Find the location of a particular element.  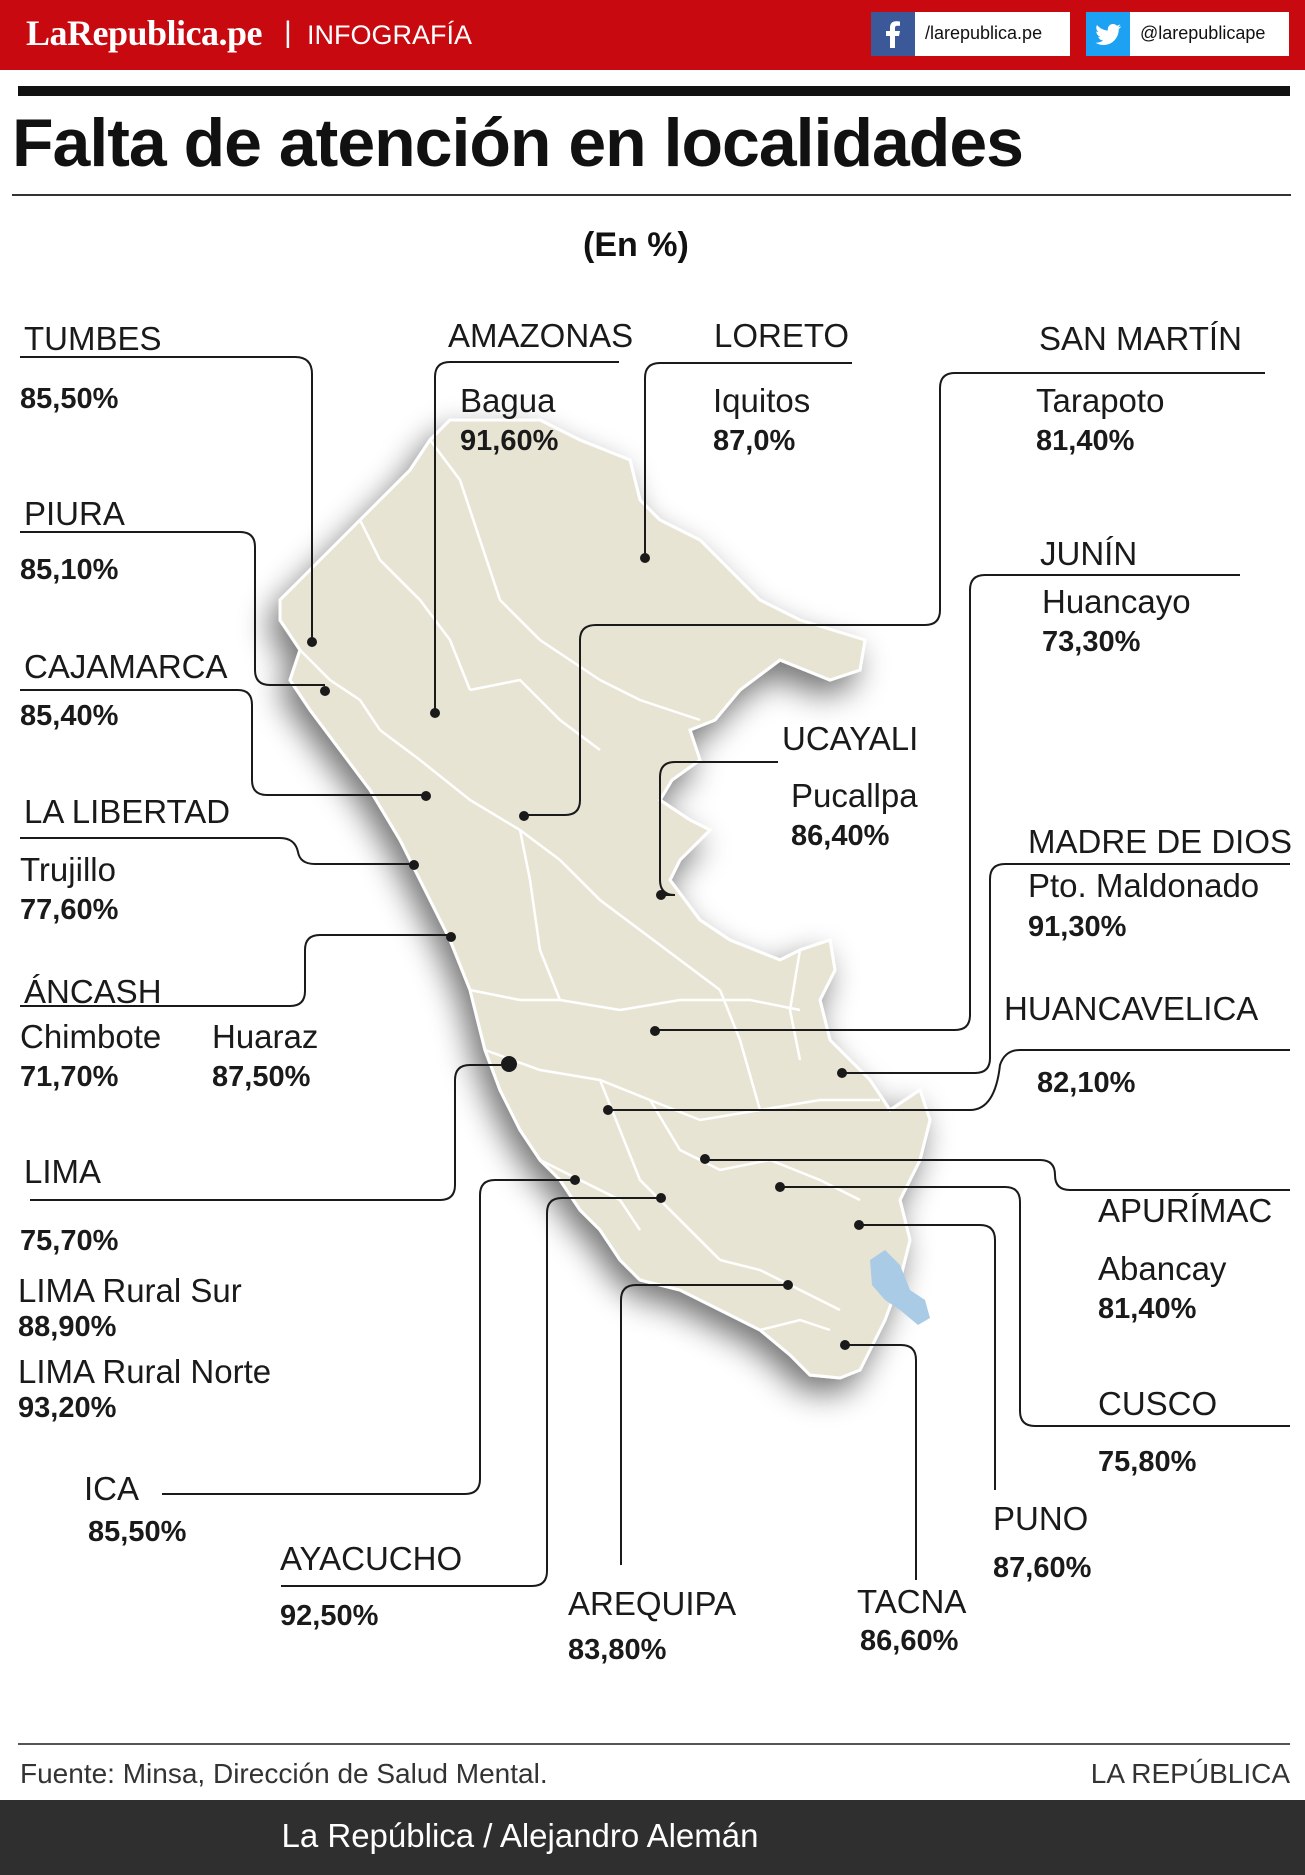

value-lima-rural-norte: 93,20% is located at coordinates (67, 1408).